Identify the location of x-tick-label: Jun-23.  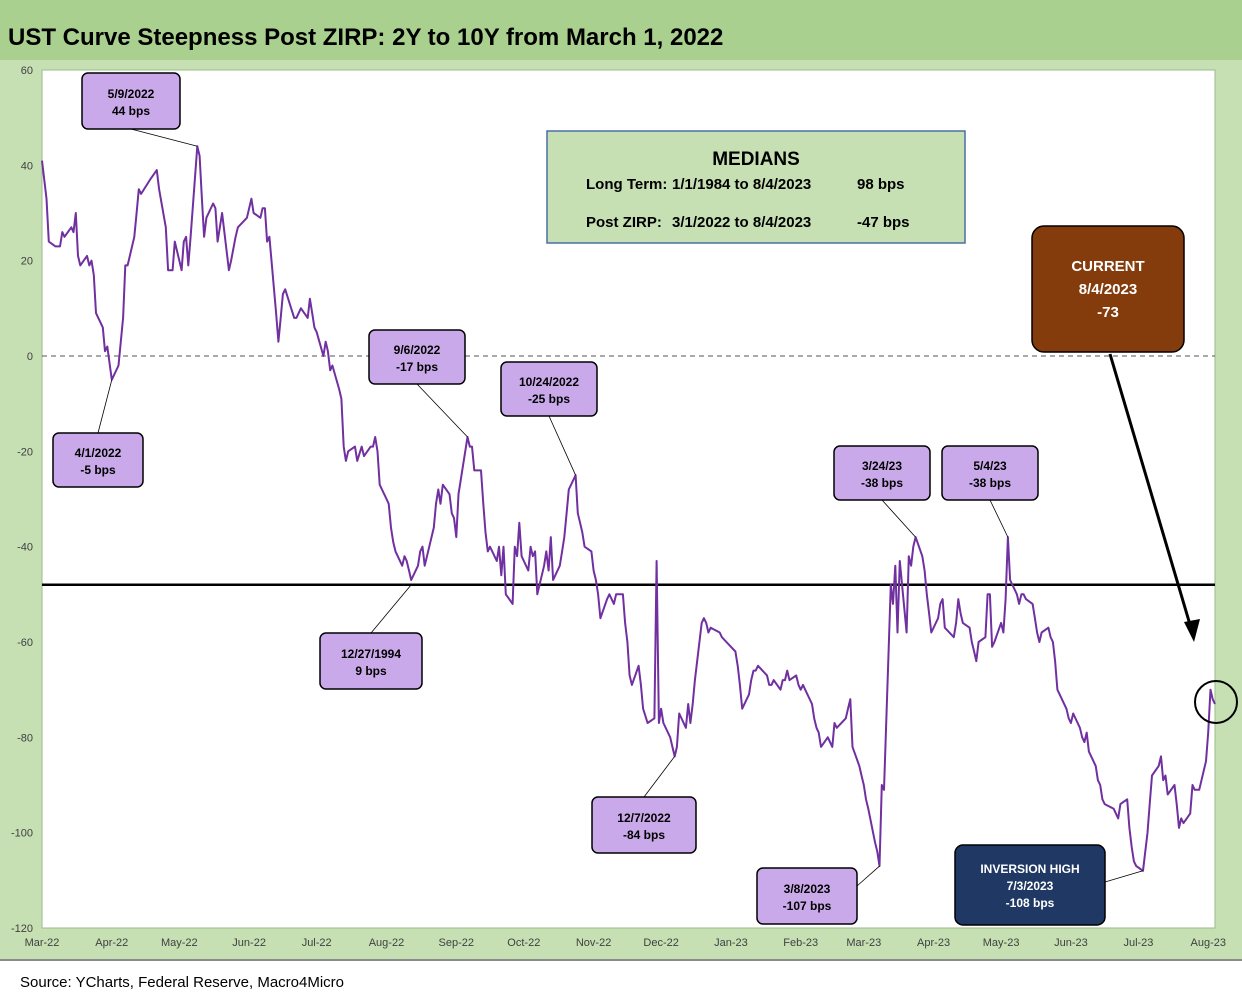
(1071, 943).